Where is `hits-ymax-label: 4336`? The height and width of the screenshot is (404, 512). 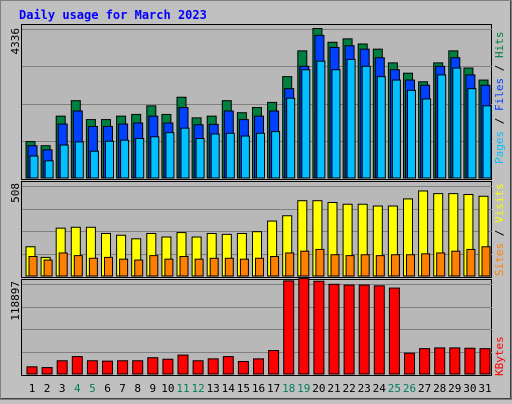
hits-ymax-label: 4336 is located at coordinates (15, 41).